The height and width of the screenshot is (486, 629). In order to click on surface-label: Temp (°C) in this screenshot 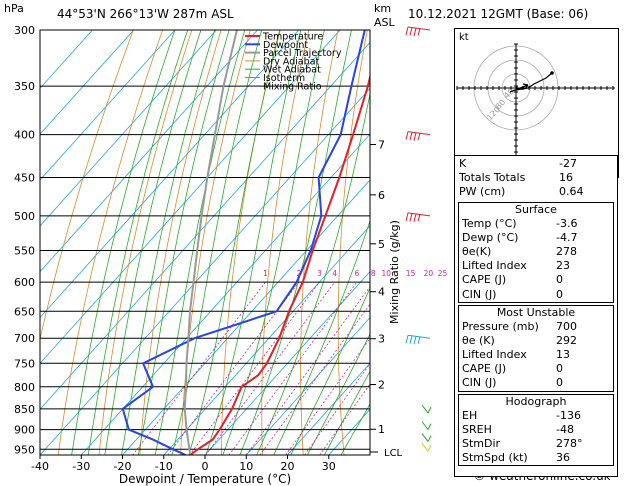, I will do `click(489, 223)`.